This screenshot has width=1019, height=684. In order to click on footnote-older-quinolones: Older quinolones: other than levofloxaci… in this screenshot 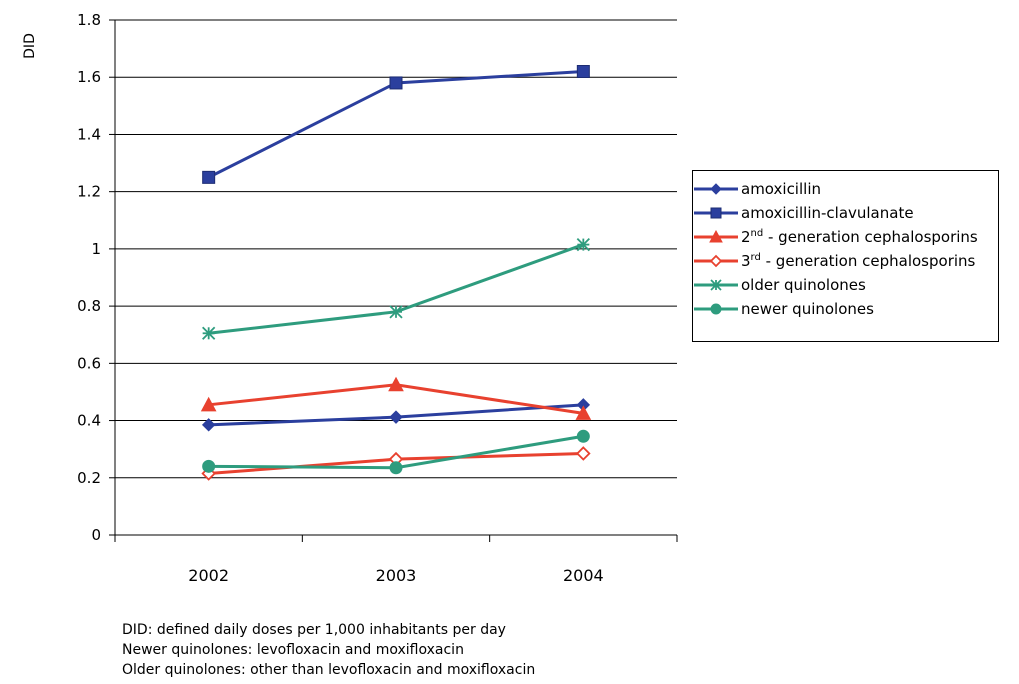, I will do `click(328, 670)`.